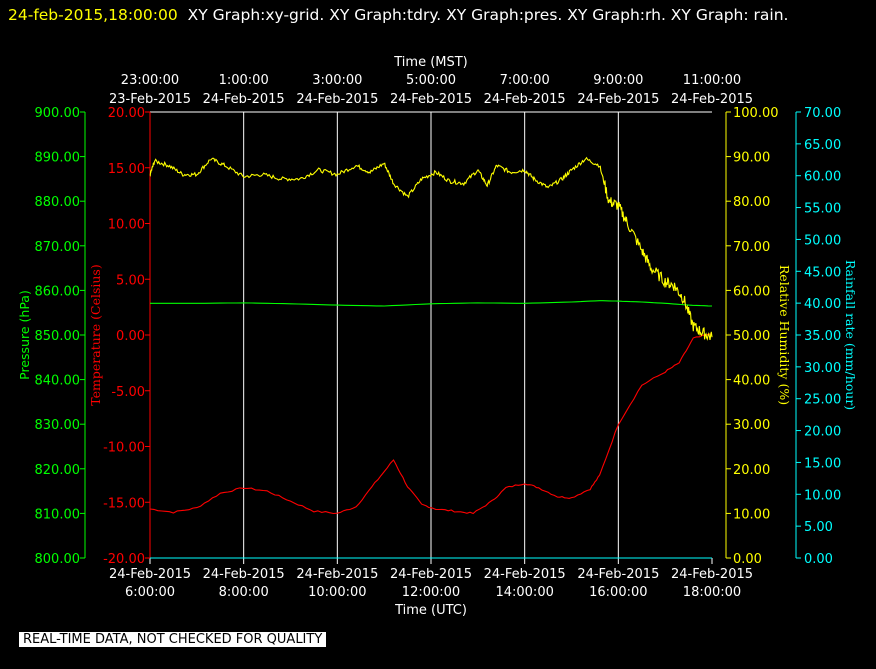 The height and width of the screenshot is (669, 876). What do you see at coordinates (58, 381) in the screenshot?
I see `pressure-tick-label: 840.00` at bounding box center [58, 381].